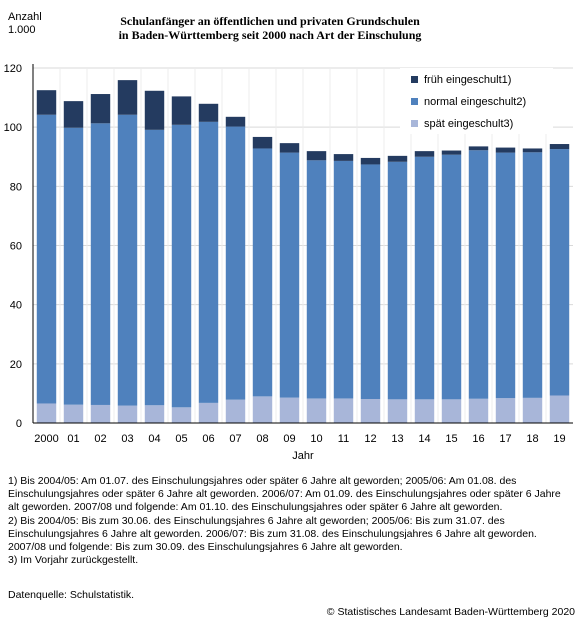 The height and width of the screenshot is (621, 581). What do you see at coordinates (46, 439) in the screenshot?
I see `x-tick-label: 2000` at bounding box center [46, 439].